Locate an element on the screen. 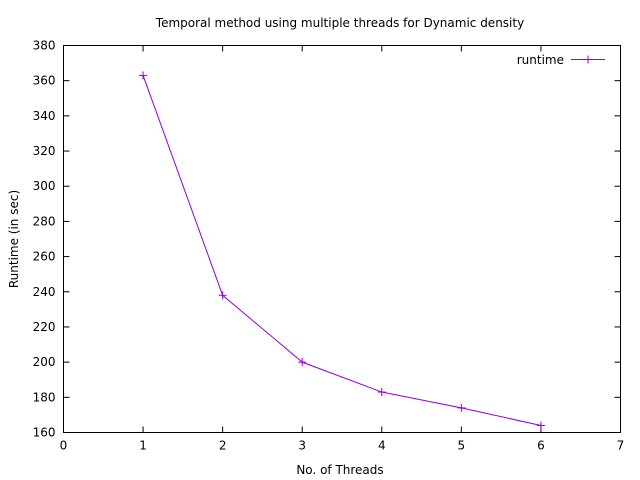 The height and width of the screenshot is (480, 640). y-tick-label-300: 300 is located at coordinates (44, 186).